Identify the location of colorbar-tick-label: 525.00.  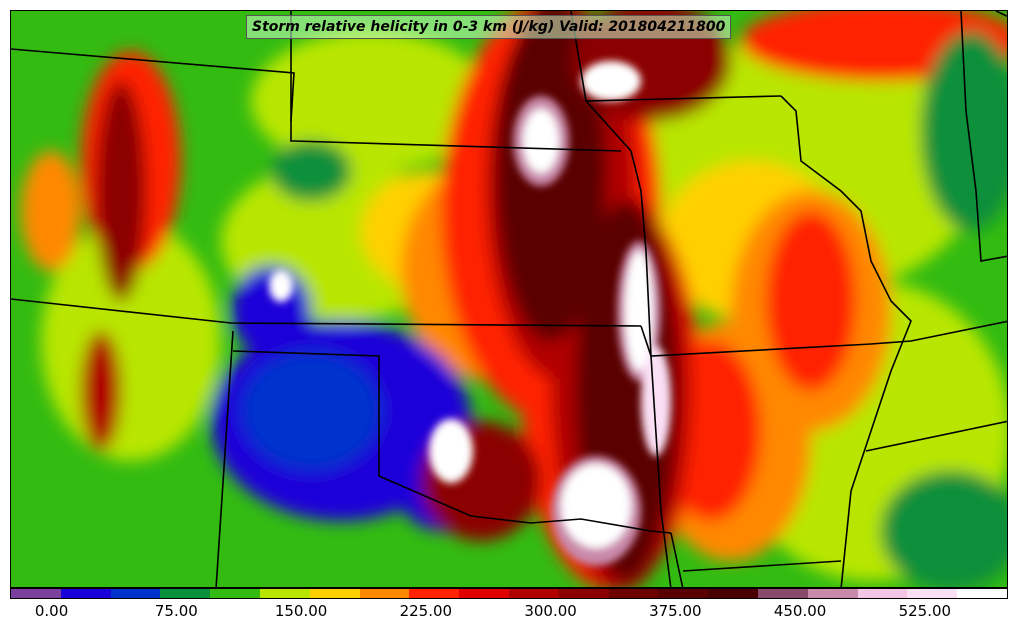
(925, 611).